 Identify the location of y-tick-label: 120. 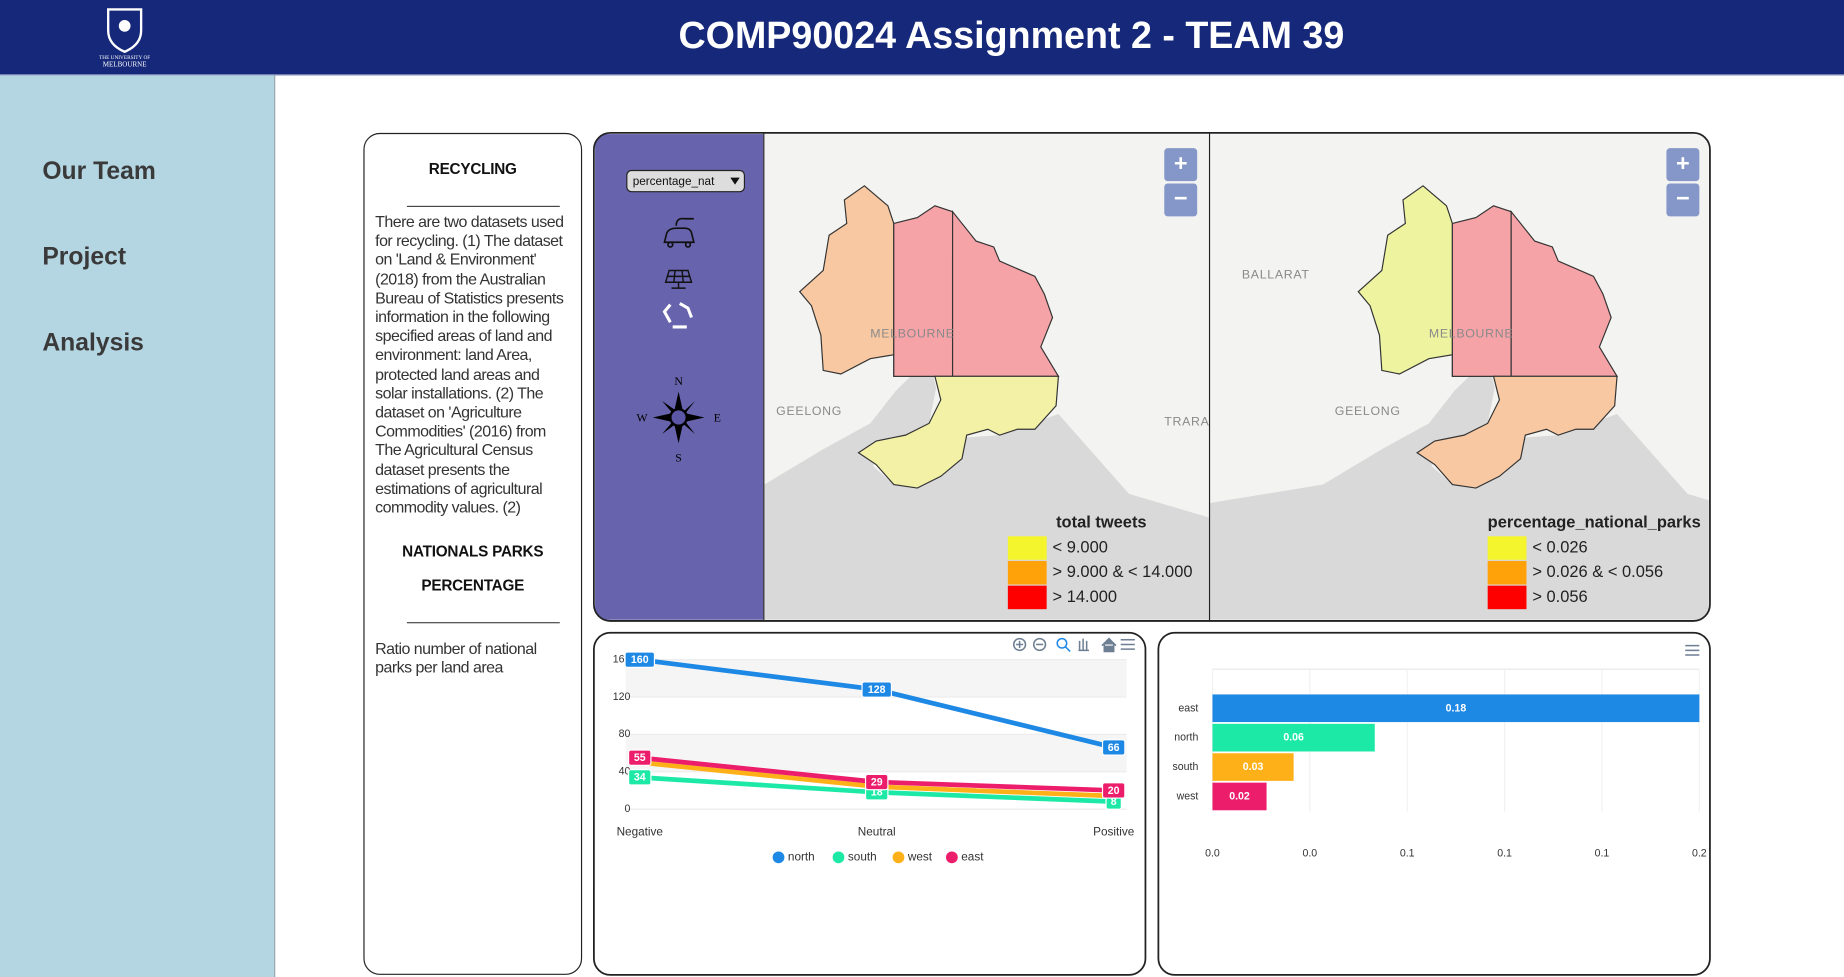
(622, 697).